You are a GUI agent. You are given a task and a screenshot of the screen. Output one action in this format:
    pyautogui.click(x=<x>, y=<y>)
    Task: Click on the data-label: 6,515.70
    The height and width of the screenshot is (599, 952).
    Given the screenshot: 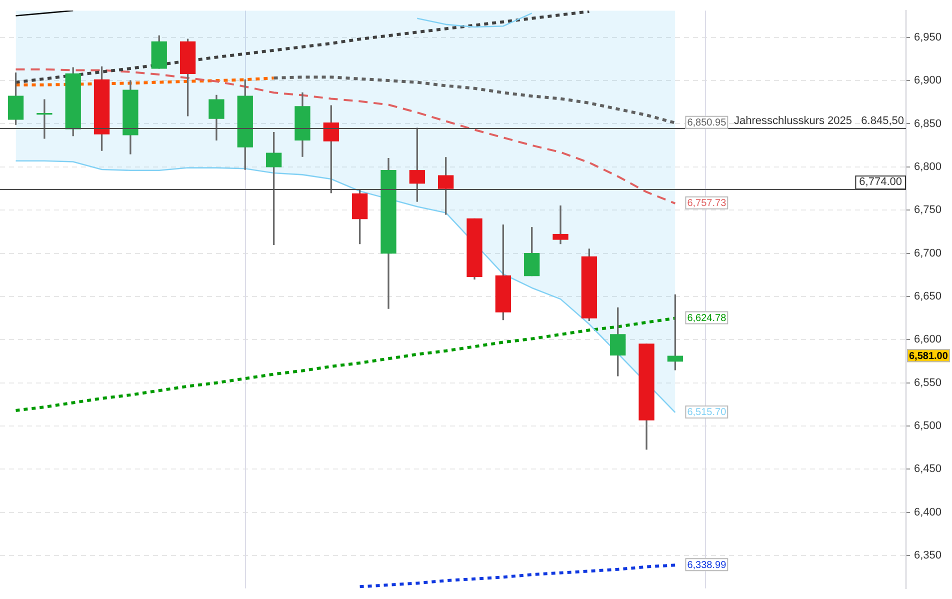 What is the action you would take?
    pyautogui.click(x=707, y=412)
    